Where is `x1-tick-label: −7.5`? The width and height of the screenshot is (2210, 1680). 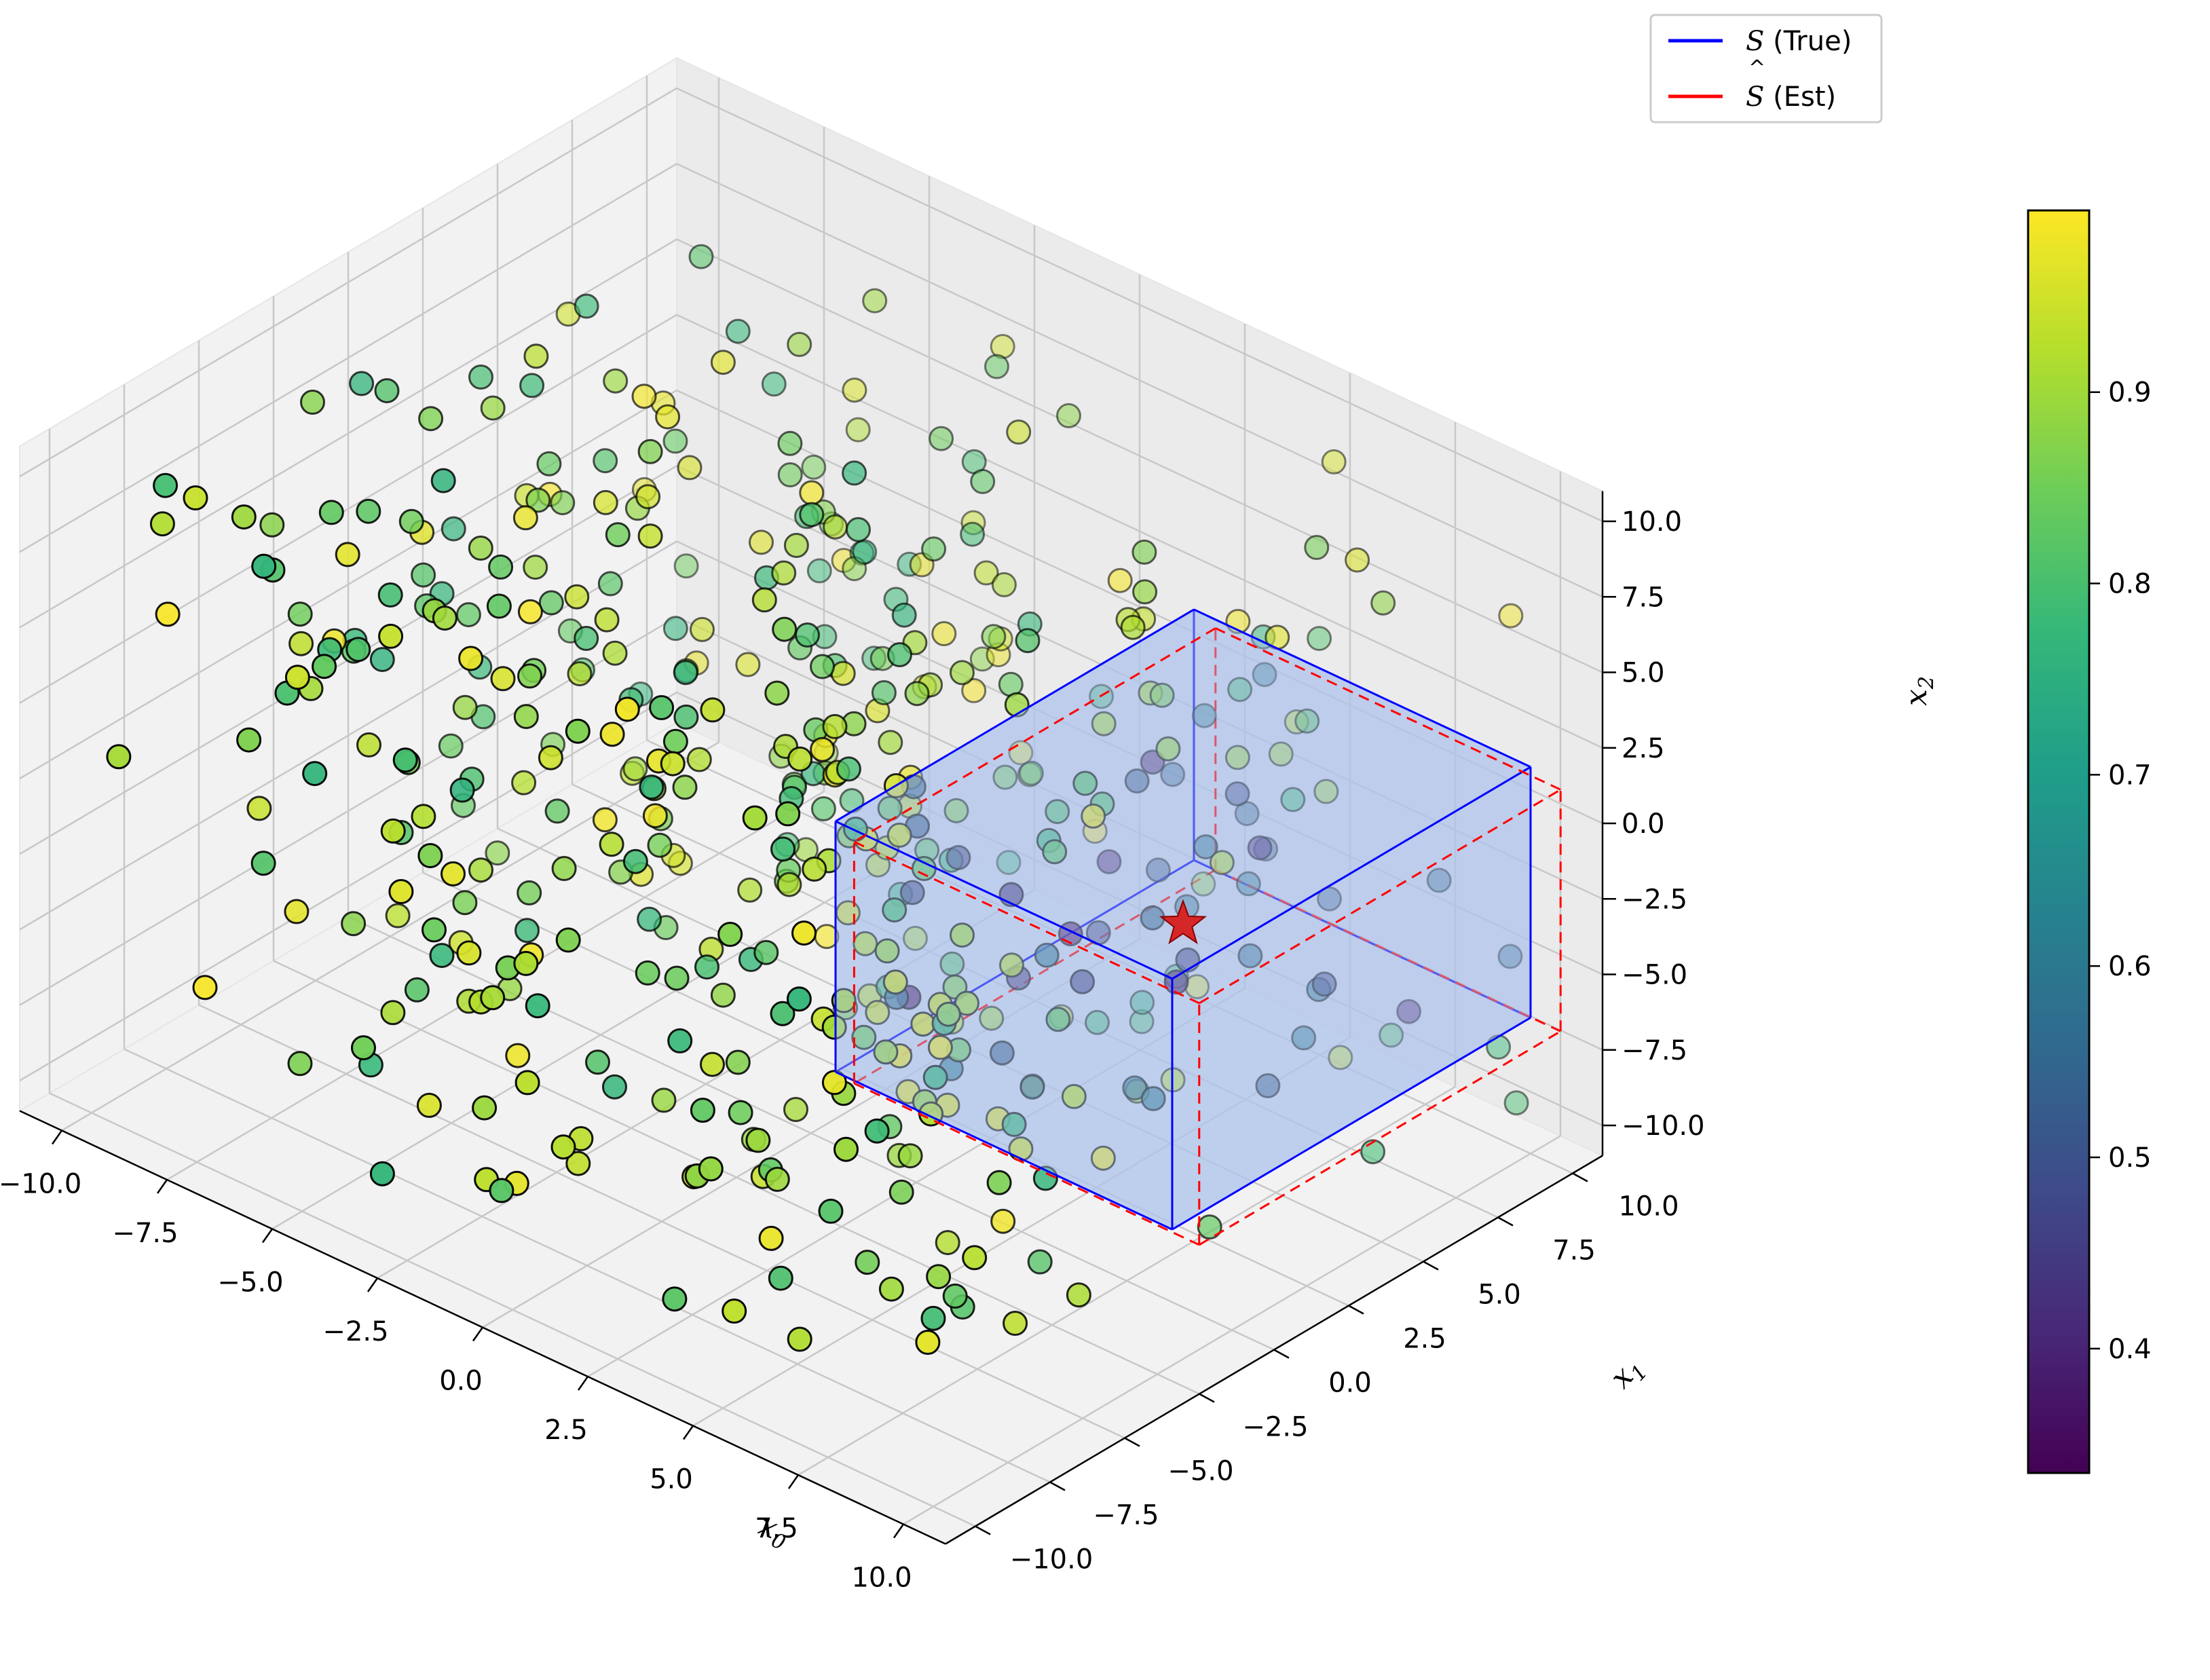 x1-tick-label: −7.5 is located at coordinates (1126, 1515).